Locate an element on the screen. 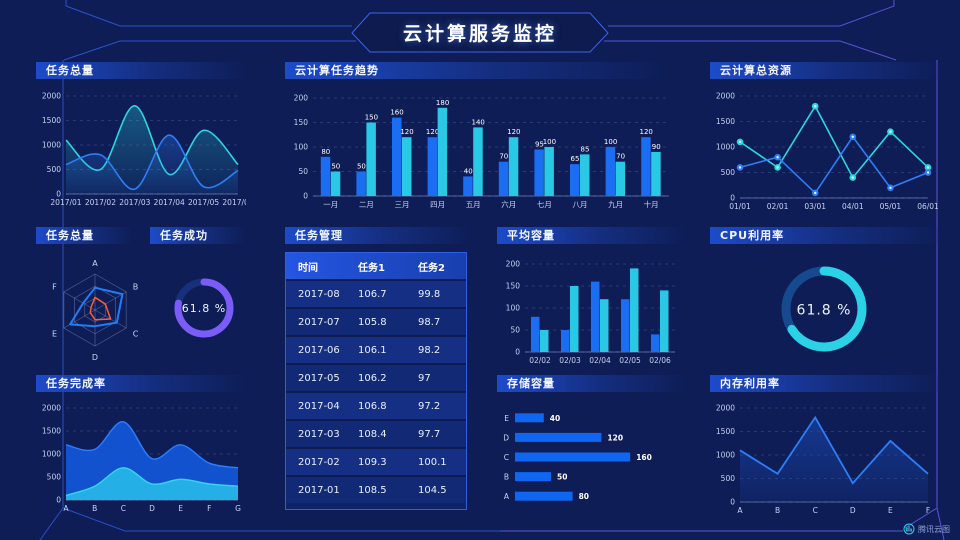 The height and width of the screenshot is (540, 960). svg-text: C is located at coordinates (123, 508).